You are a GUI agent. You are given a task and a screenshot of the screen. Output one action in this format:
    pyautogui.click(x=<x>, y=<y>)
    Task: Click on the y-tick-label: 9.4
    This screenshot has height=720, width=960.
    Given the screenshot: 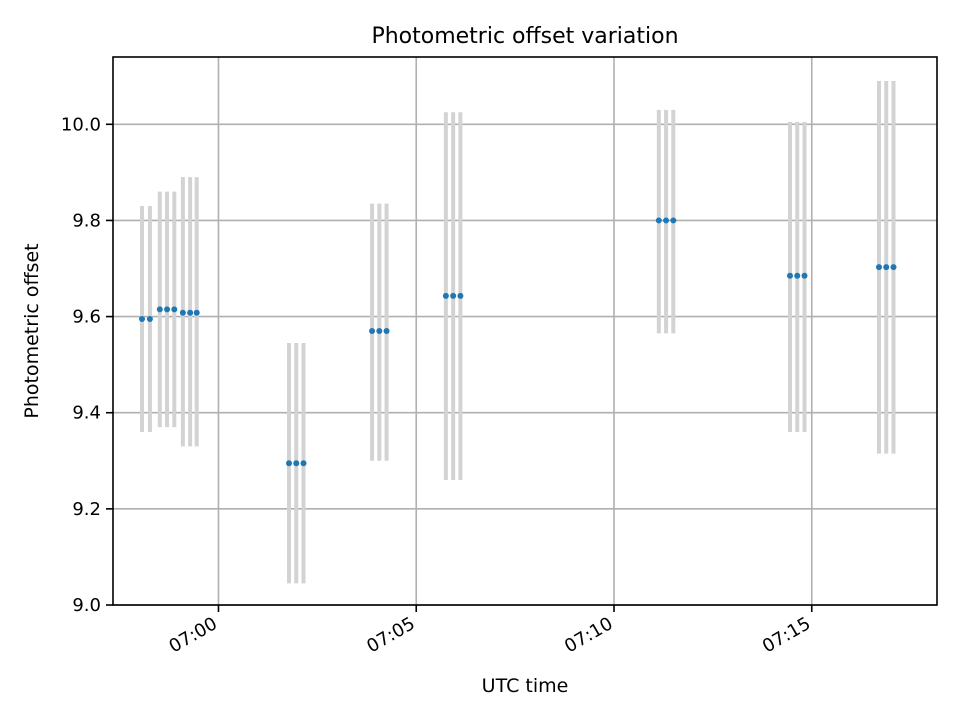 What is the action you would take?
    pyautogui.click(x=86, y=413)
    